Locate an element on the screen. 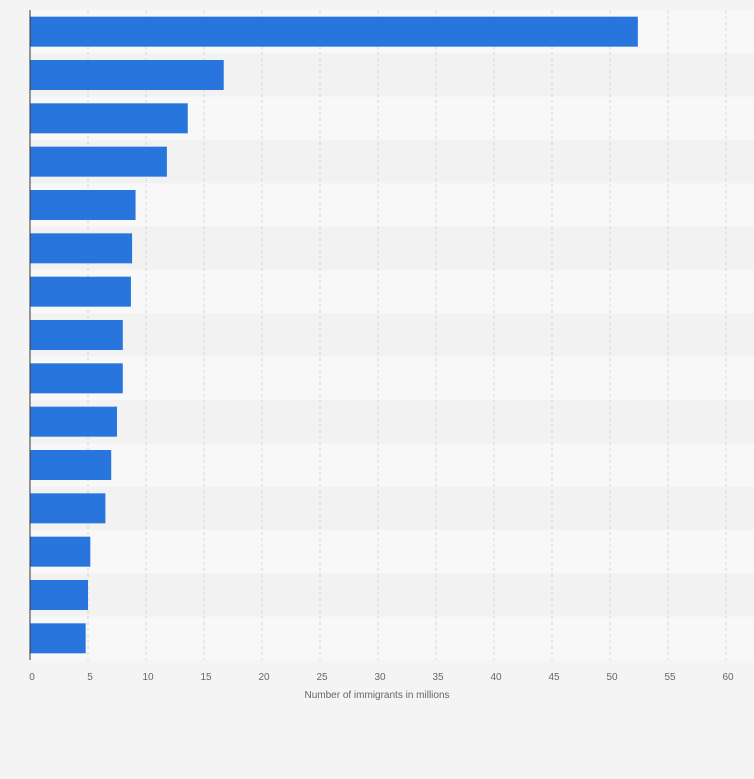 The height and width of the screenshot is (779, 754). x-tick-label: 55 is located at coordinates (670, 677).